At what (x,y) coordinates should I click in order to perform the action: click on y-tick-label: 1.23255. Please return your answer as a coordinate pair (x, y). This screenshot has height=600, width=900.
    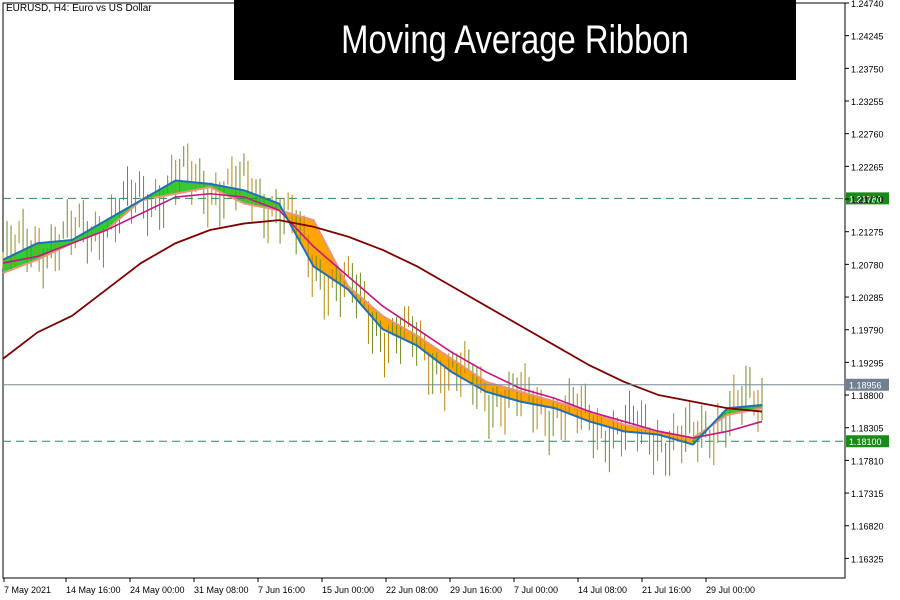
    Looking at the image, I should click on (867, 102).